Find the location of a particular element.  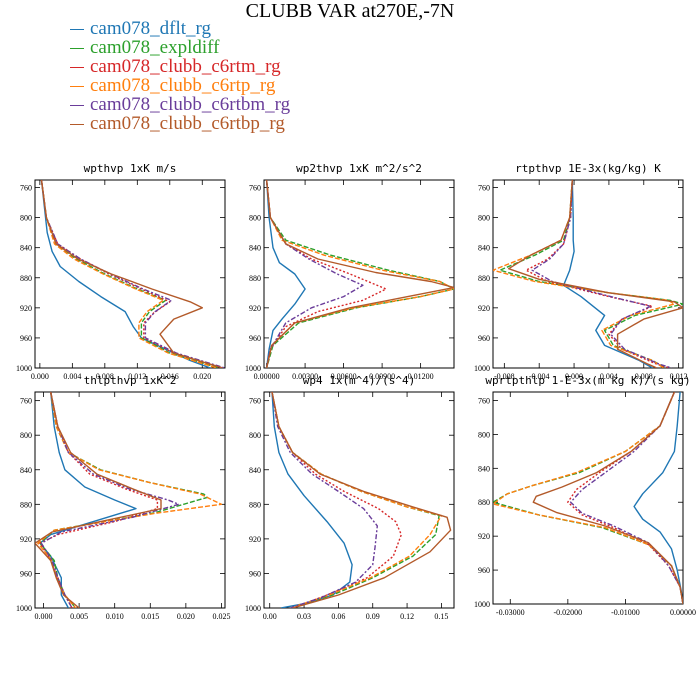

x-tick-label: -0.03000 is located at coordinates (510, 612).